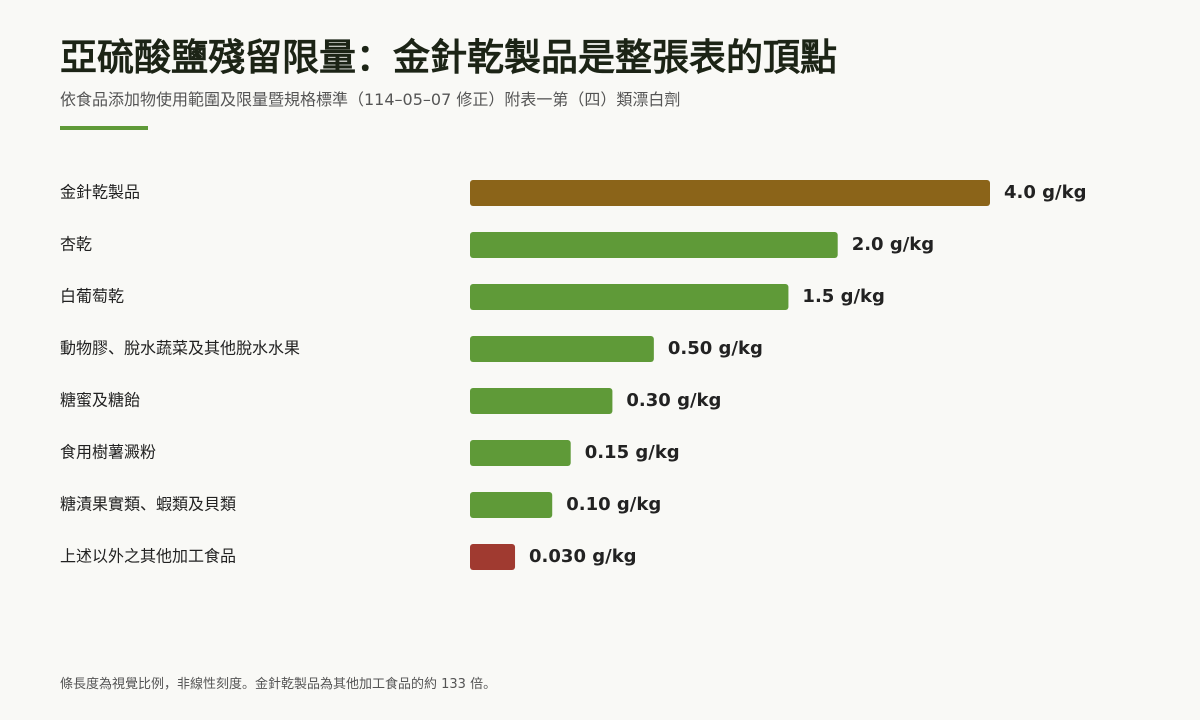 This screenshot has width=1200, height=720. Describe the element at coordinates (893, 244) in the screenshot. I see `value-label: 2.0 g/kg` at that location.